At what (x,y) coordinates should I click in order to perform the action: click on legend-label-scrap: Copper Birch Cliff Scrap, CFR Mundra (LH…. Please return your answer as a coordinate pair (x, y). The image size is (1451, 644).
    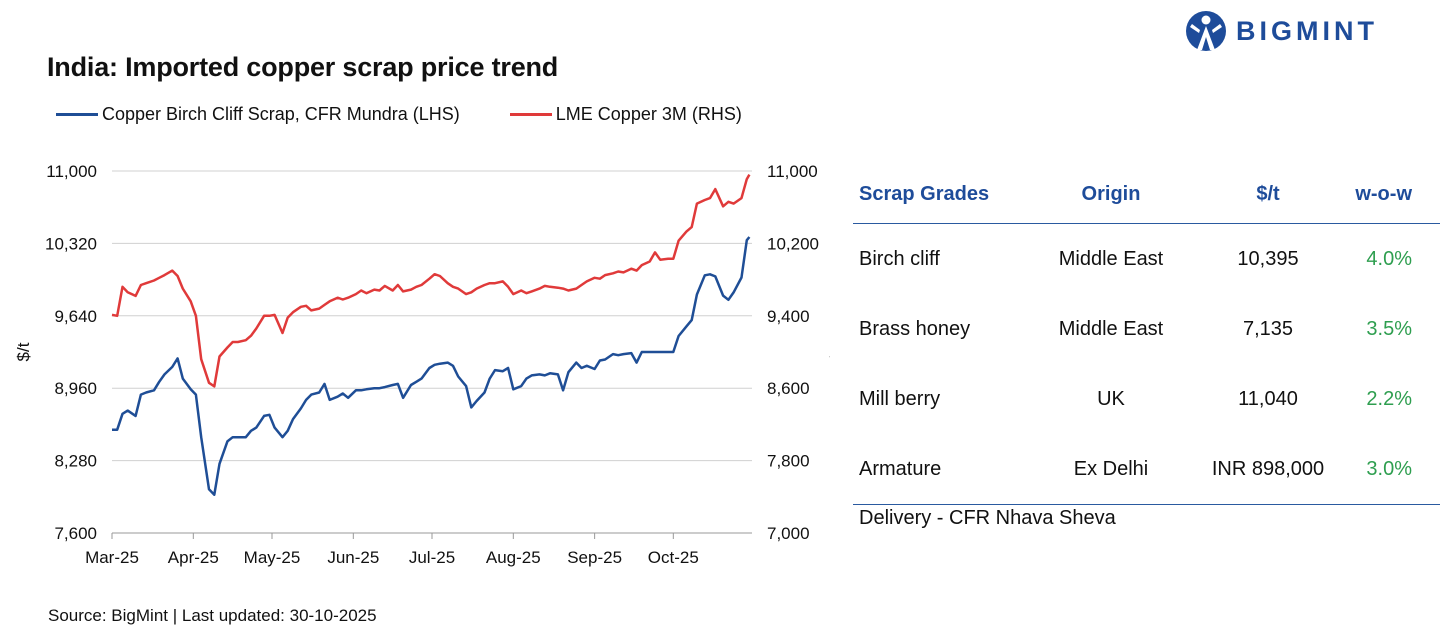
    Looking at the image, I should click on (281, 114).